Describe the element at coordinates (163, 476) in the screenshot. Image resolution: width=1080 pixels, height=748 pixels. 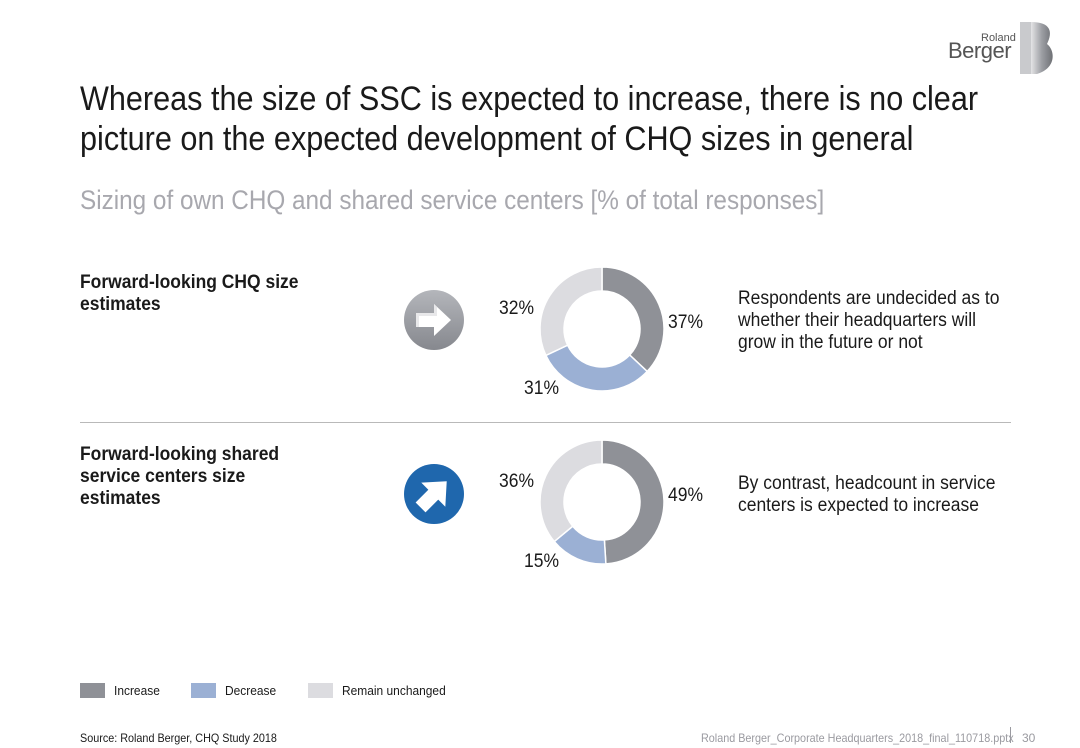
I see `row-label-line: service centers size` at that location.